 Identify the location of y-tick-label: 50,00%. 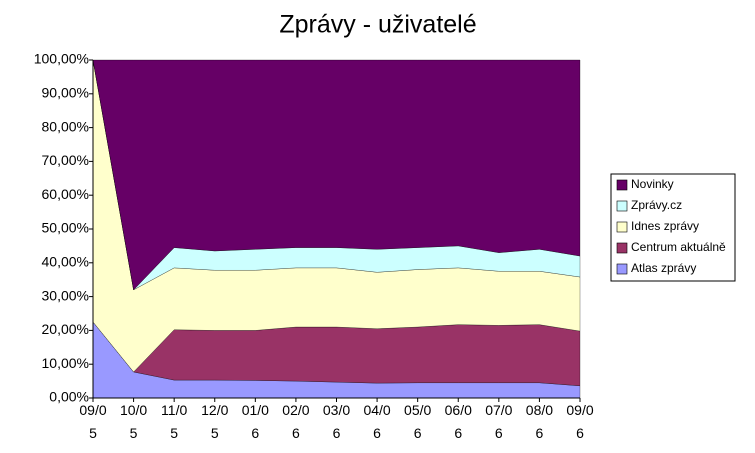
(65, 228).